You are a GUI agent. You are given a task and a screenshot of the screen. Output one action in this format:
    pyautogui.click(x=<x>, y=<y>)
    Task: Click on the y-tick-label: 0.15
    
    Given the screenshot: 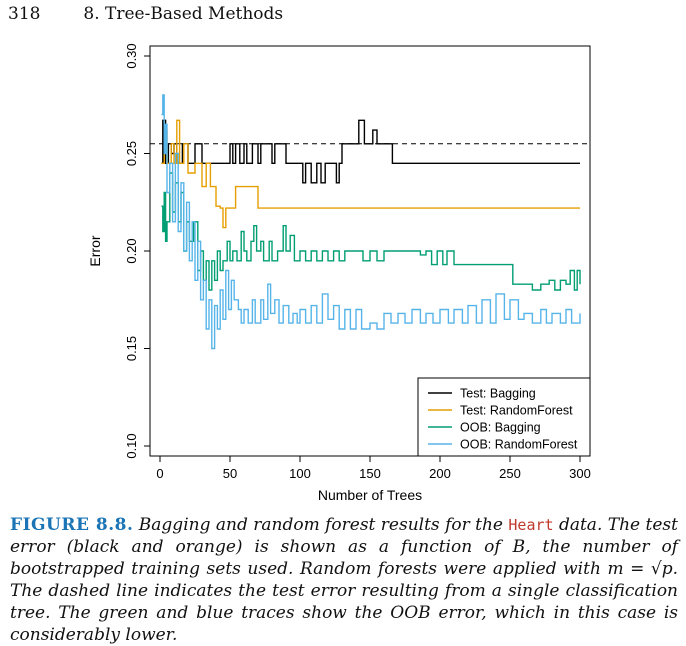 What is the action you would take?
    pyautogui.click(x=131, y=348)
    